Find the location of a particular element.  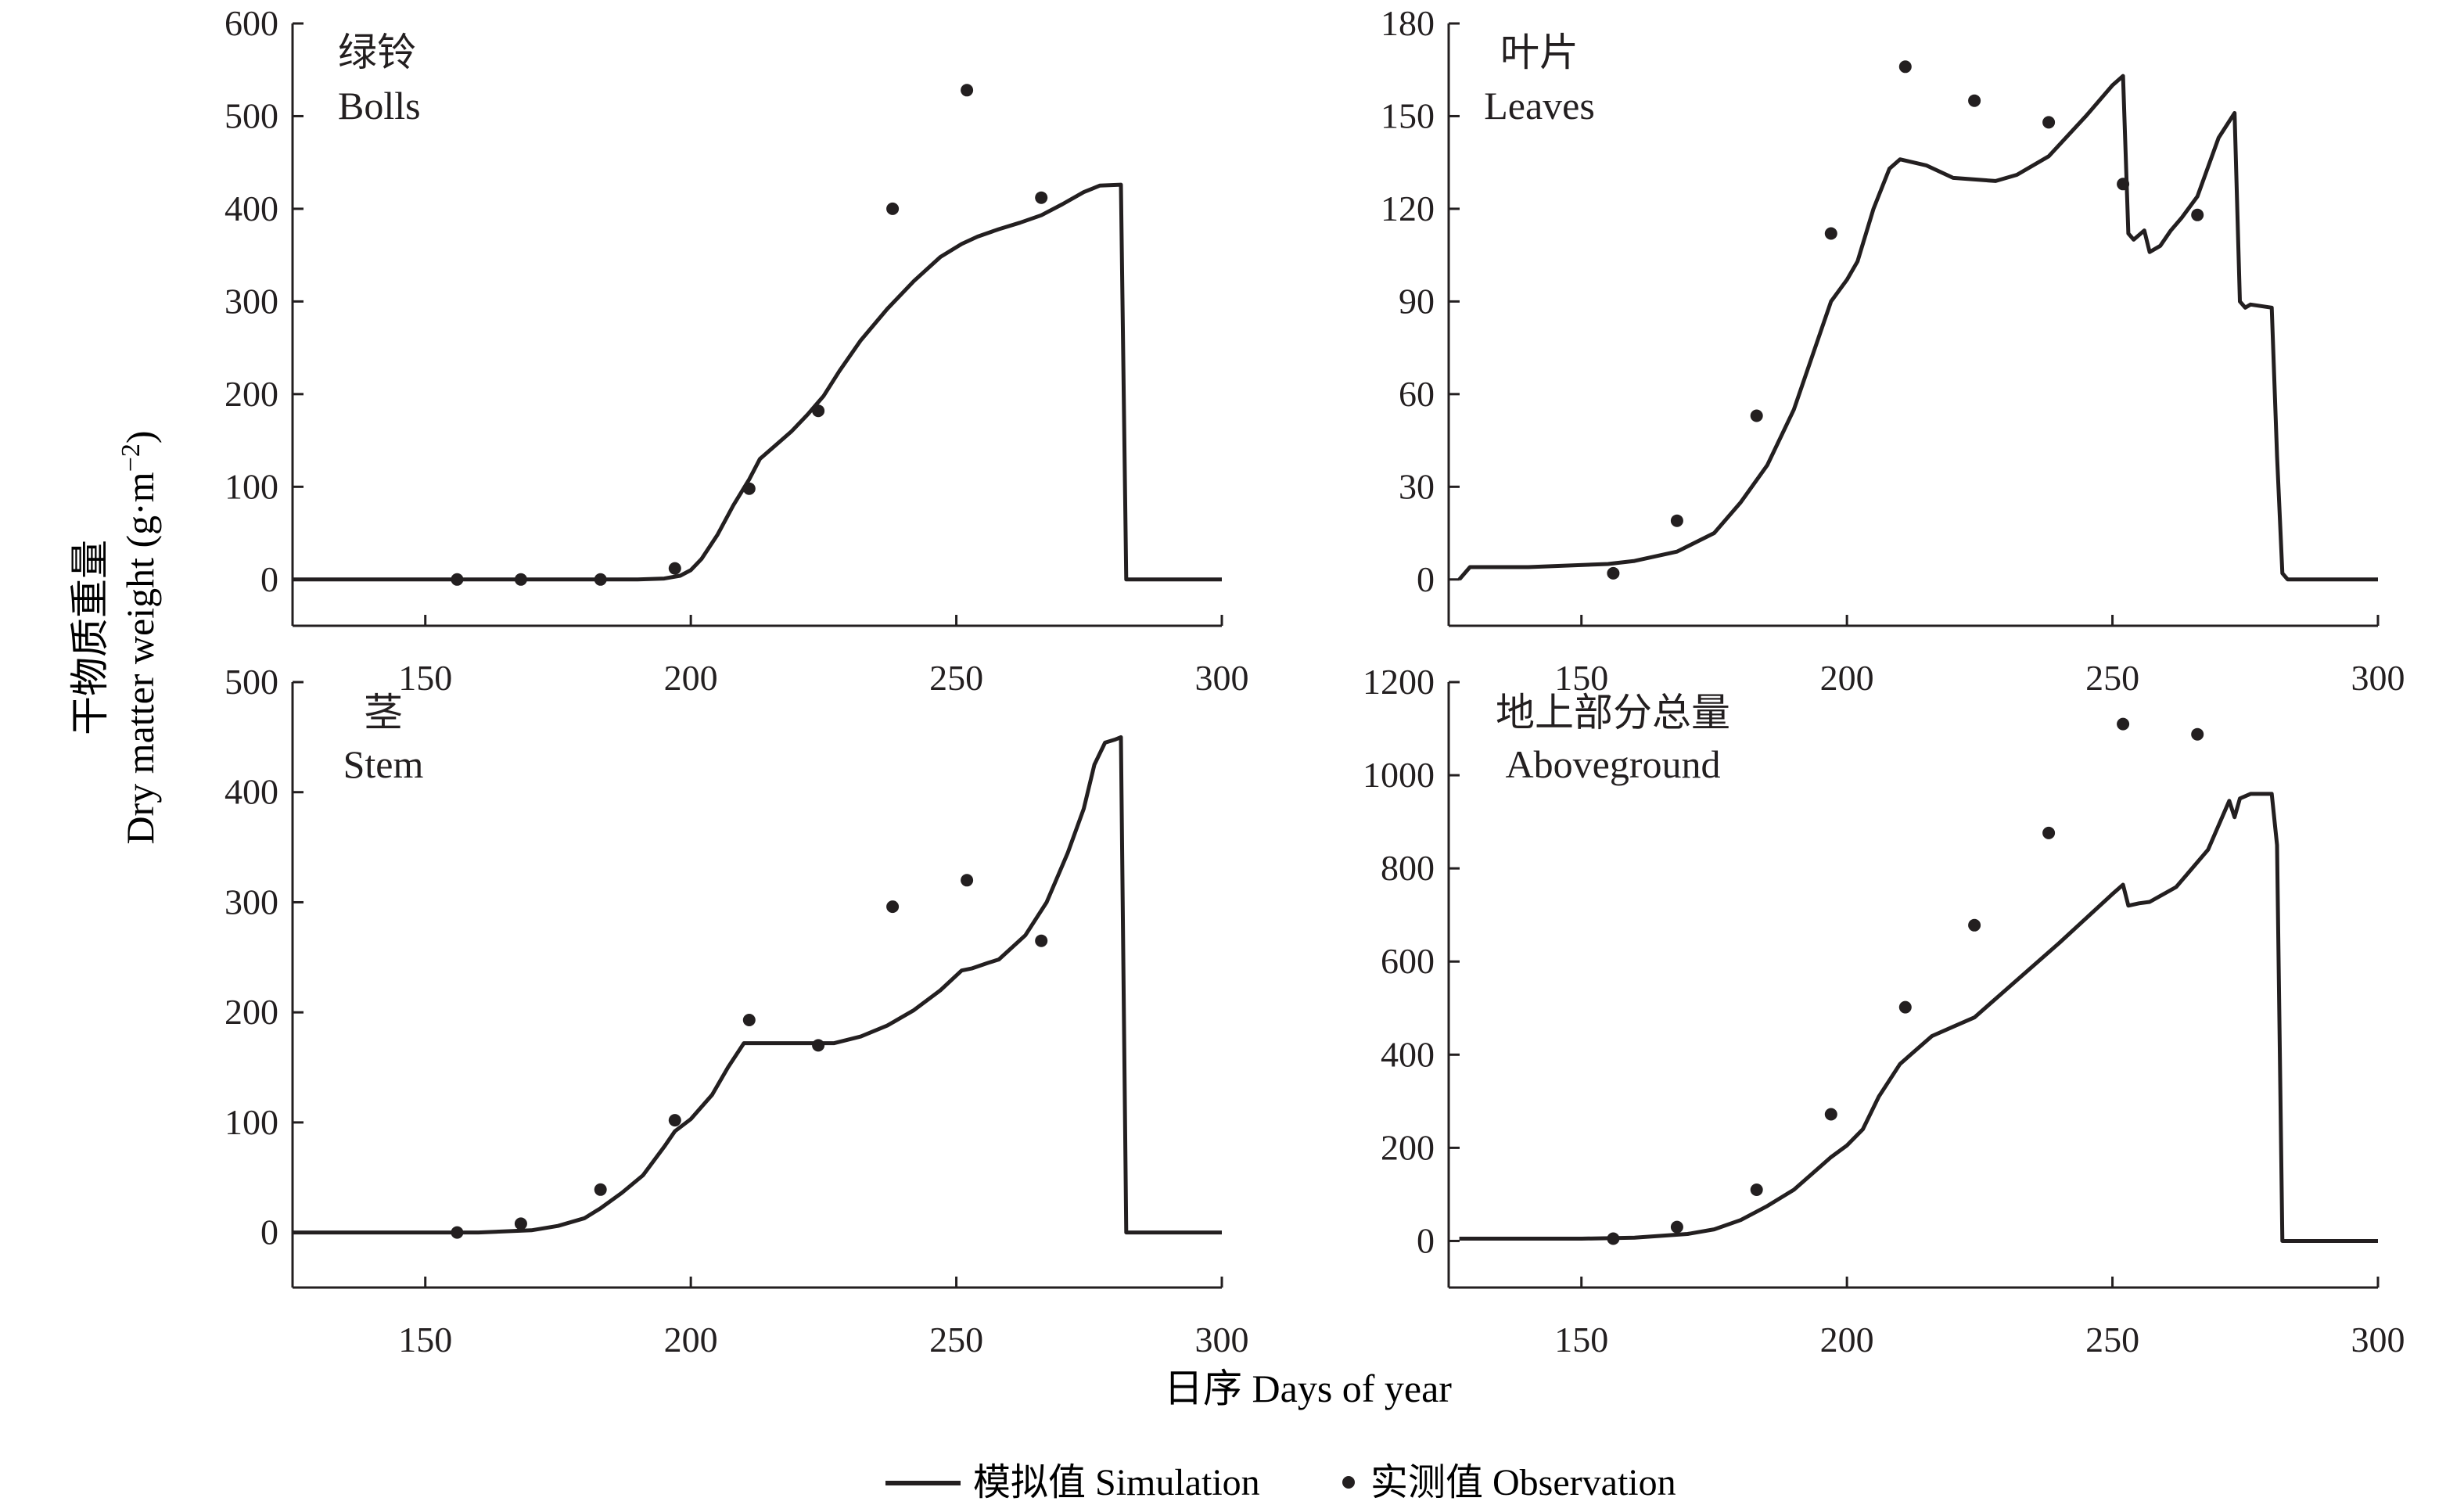

legend-simulation-label: 模拟值 Simulation is located at coordinates (1116, 1483).